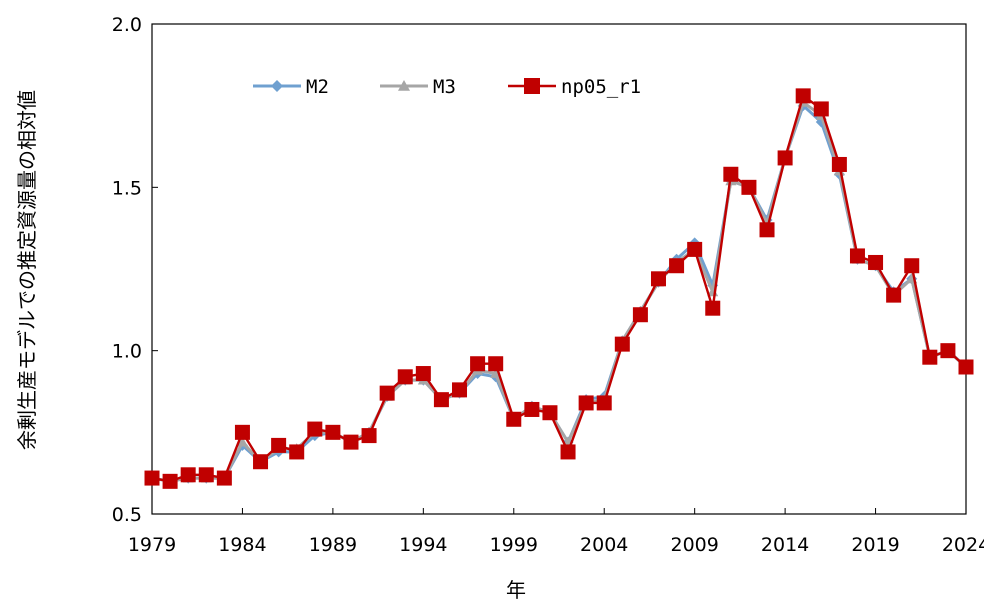 This screenshot has height=604, width=984. Describe the element at coordinates (963, 545) in the screenshot. I see `x-tick-label: 2024` at that location.